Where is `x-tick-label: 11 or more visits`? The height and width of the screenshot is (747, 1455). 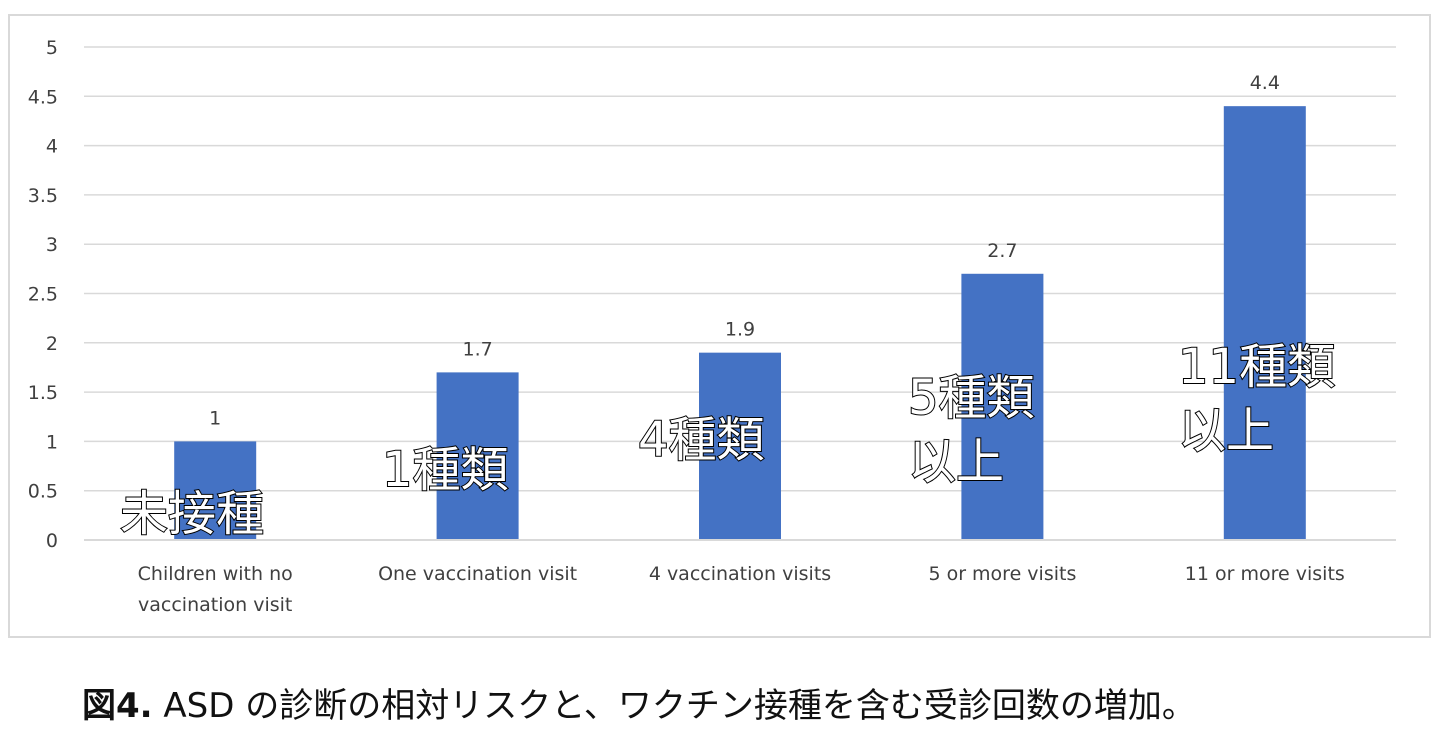
x-tick-label: 11 or more visits is located at coordinates (1265, 574).